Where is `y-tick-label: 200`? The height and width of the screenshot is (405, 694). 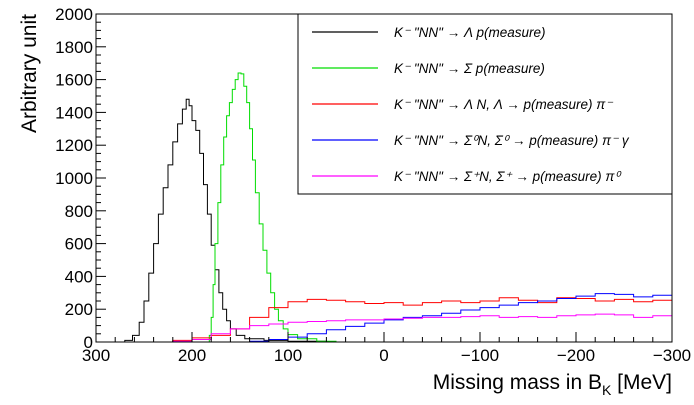
y-tick-label: 200 is located at coordinates (79, 309).